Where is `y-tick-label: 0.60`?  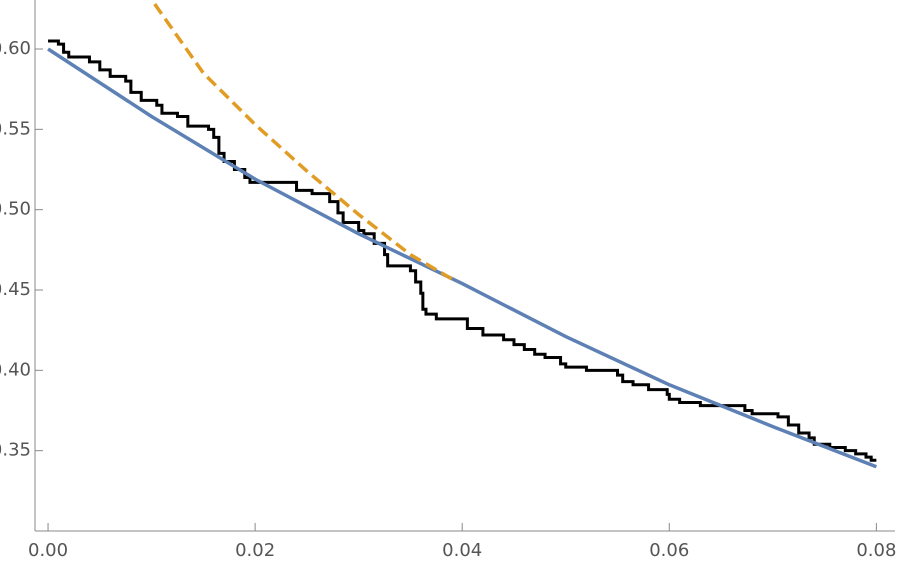 y-tick-label: 0.60 is located at coordinates (15, 48).